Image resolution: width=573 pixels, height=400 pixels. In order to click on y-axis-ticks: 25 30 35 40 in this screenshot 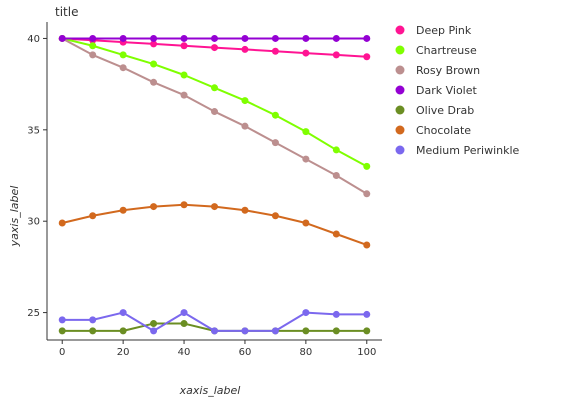, I will do `click(37, 176)`.